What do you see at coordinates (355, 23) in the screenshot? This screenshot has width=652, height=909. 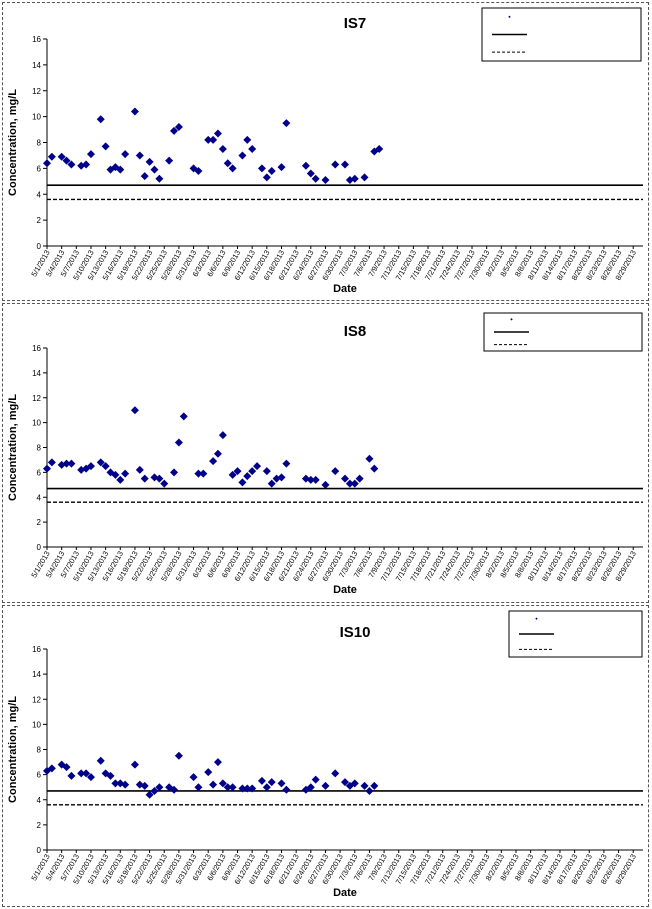 I see `chart-title: IS7` at bounding box center [355, 23].